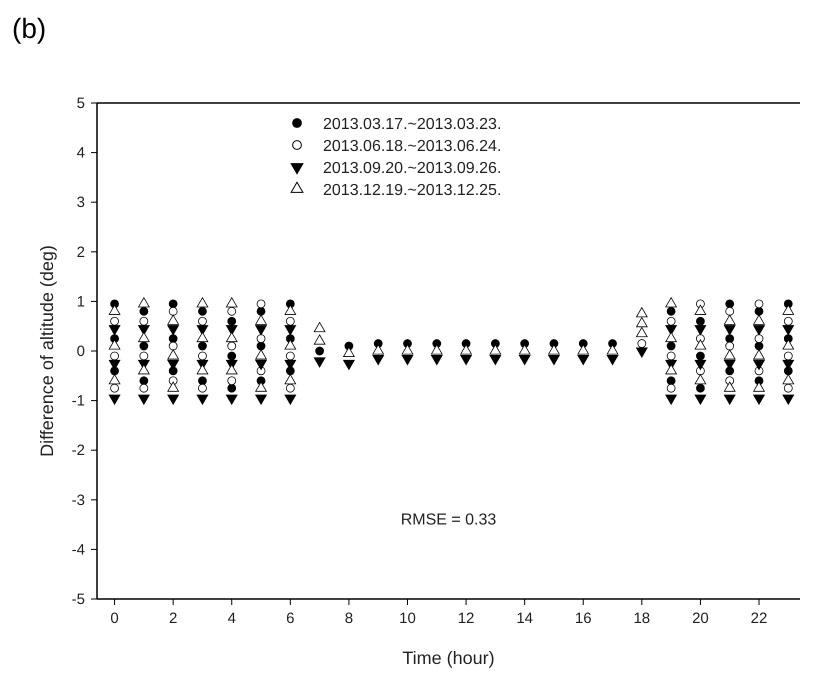 This screenshot has width=816, height=692. I want to click on legend-label: 2013.06.18.~2013.06.24., so click(412, 146).